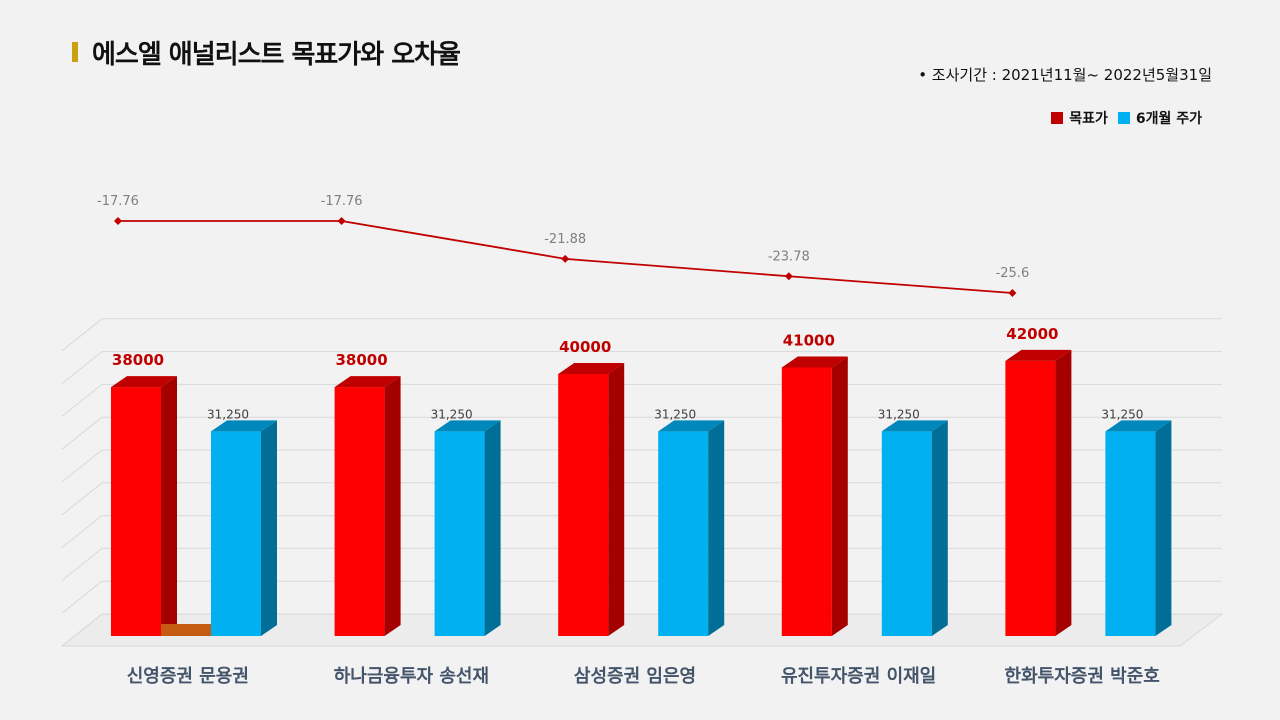  I want to click on category-label: 유진투자증권 이재일, so click(858, 676).